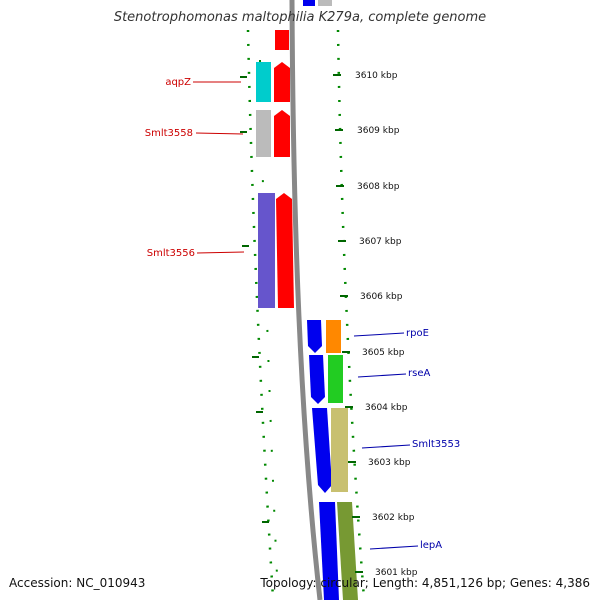  Describe the element at coordinates (171, 253) in the screenshot. I see `gene-label-smlt3556: Smlt3556` at that location.